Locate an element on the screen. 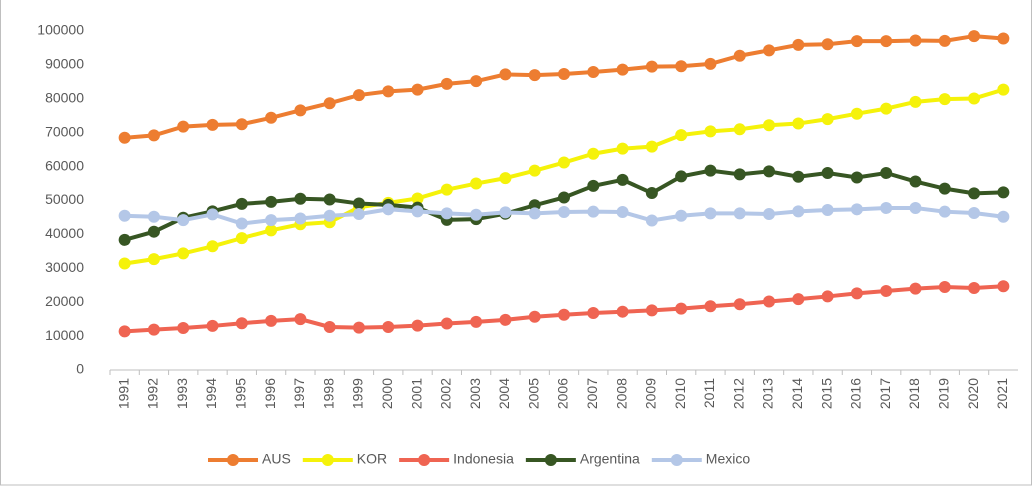 This screenshot has height=491, width=1033. x-tick-label: 2000 is located at coordinates (387, 393).